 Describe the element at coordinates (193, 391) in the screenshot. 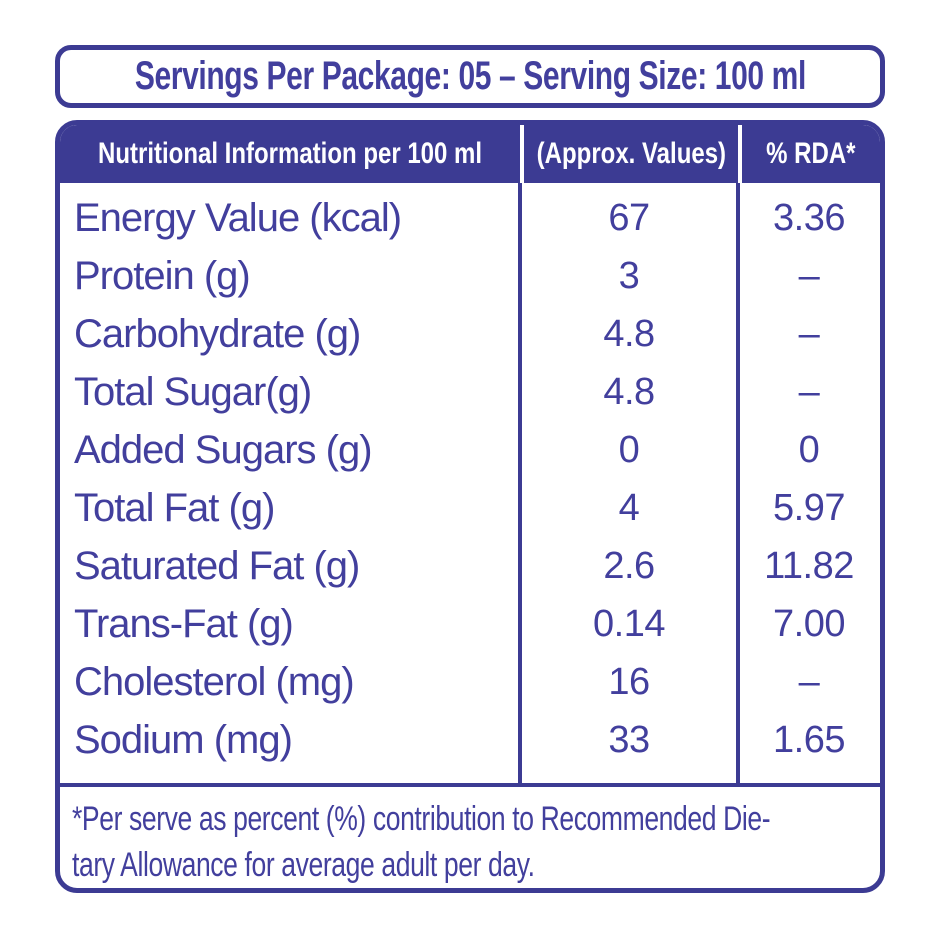

I see `nutrient-label: Total Sugar(g)` at that location.